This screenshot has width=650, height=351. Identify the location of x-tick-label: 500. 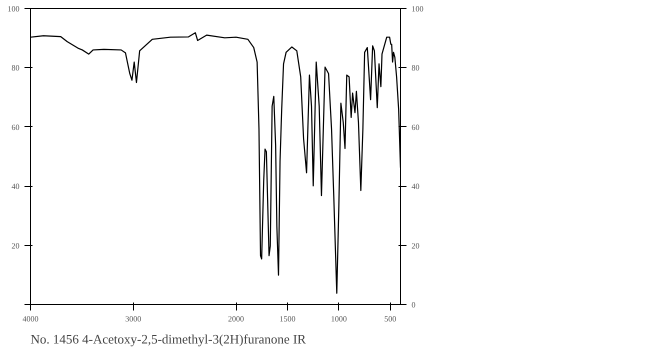
(390, 319).